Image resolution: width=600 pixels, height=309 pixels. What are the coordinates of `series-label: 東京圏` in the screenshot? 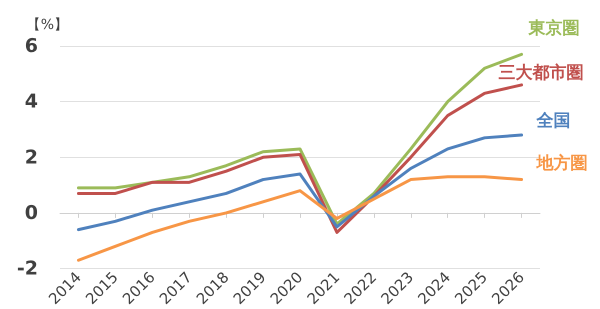 It's located at (554, 28).